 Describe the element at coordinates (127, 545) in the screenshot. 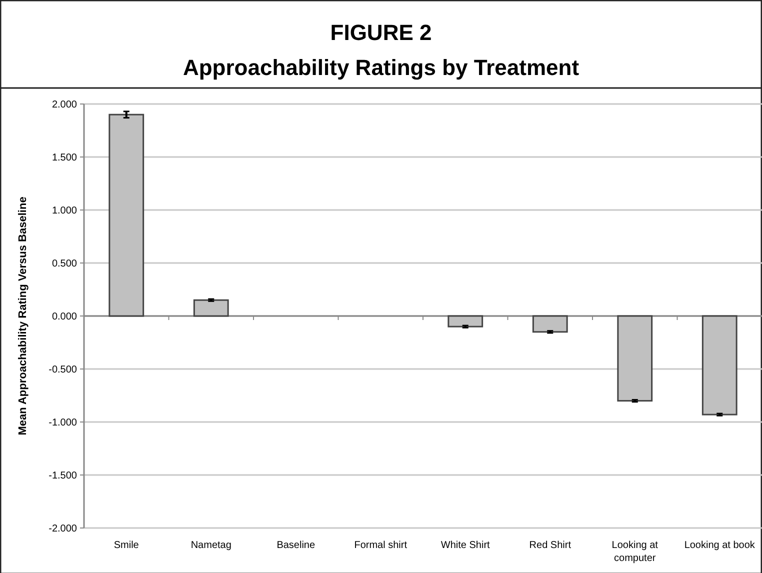

I see `x-tick-label: Smile` at that location.